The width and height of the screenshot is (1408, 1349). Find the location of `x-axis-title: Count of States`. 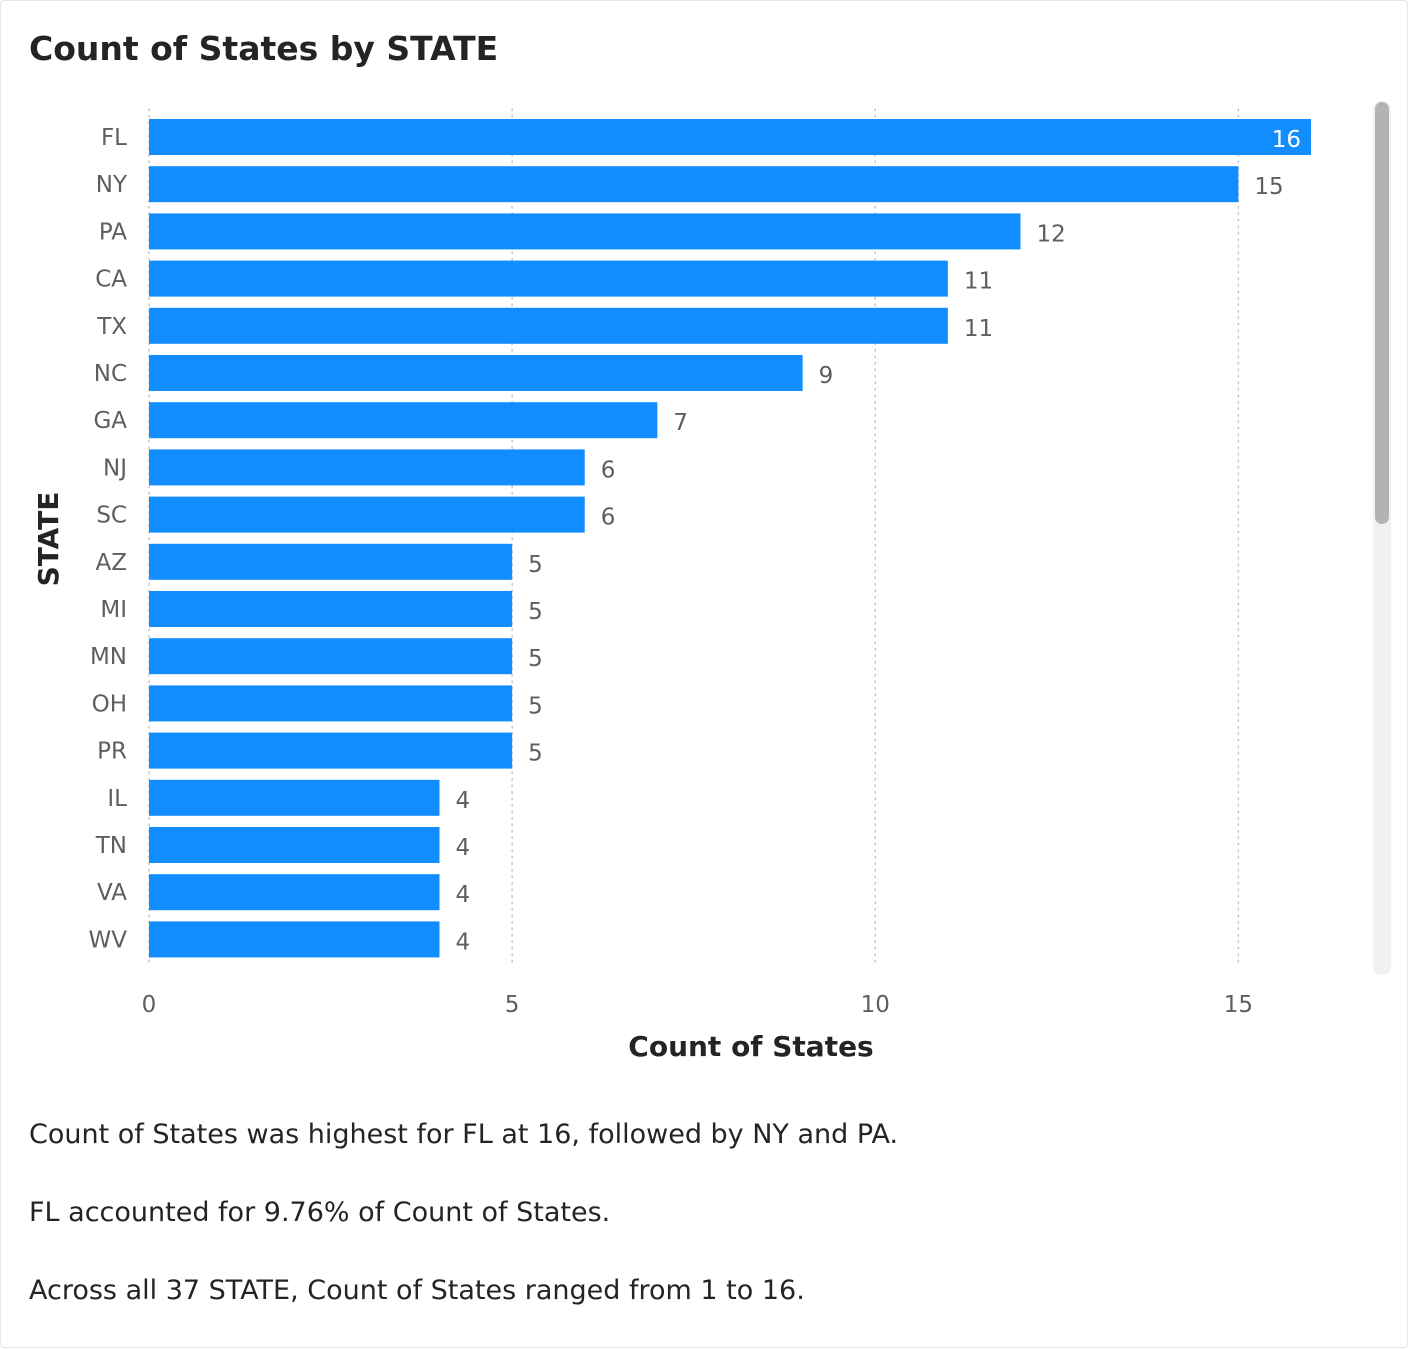

x-axis-title: Count of States is located at coordinates (750, 1046).